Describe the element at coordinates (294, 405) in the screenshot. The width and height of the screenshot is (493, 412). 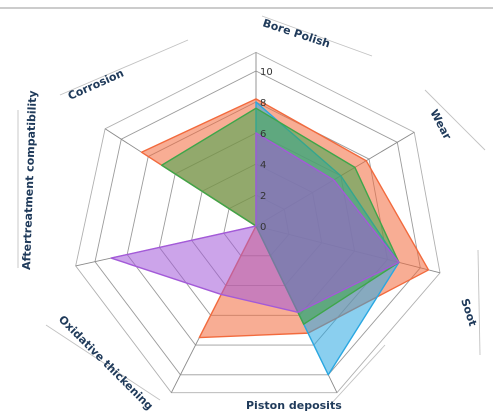
I see `axis-label-3: Piston deposits` at that location.